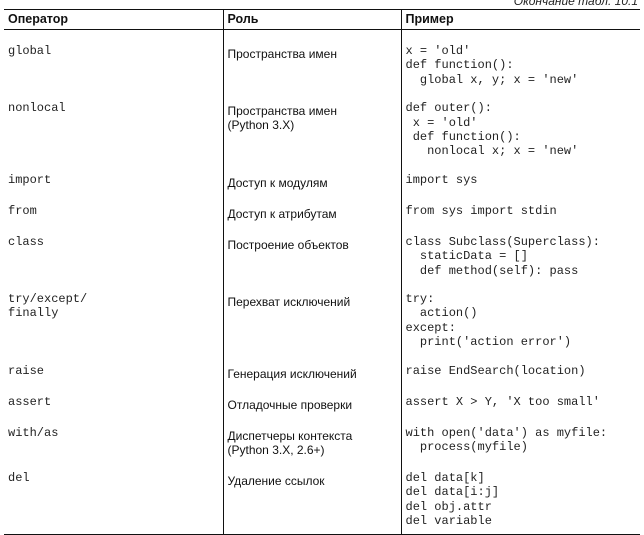  What do you see at coordinates (30, 51) in the screenshot?
I see `operator-cell: global` at bounding box center [30, 51].